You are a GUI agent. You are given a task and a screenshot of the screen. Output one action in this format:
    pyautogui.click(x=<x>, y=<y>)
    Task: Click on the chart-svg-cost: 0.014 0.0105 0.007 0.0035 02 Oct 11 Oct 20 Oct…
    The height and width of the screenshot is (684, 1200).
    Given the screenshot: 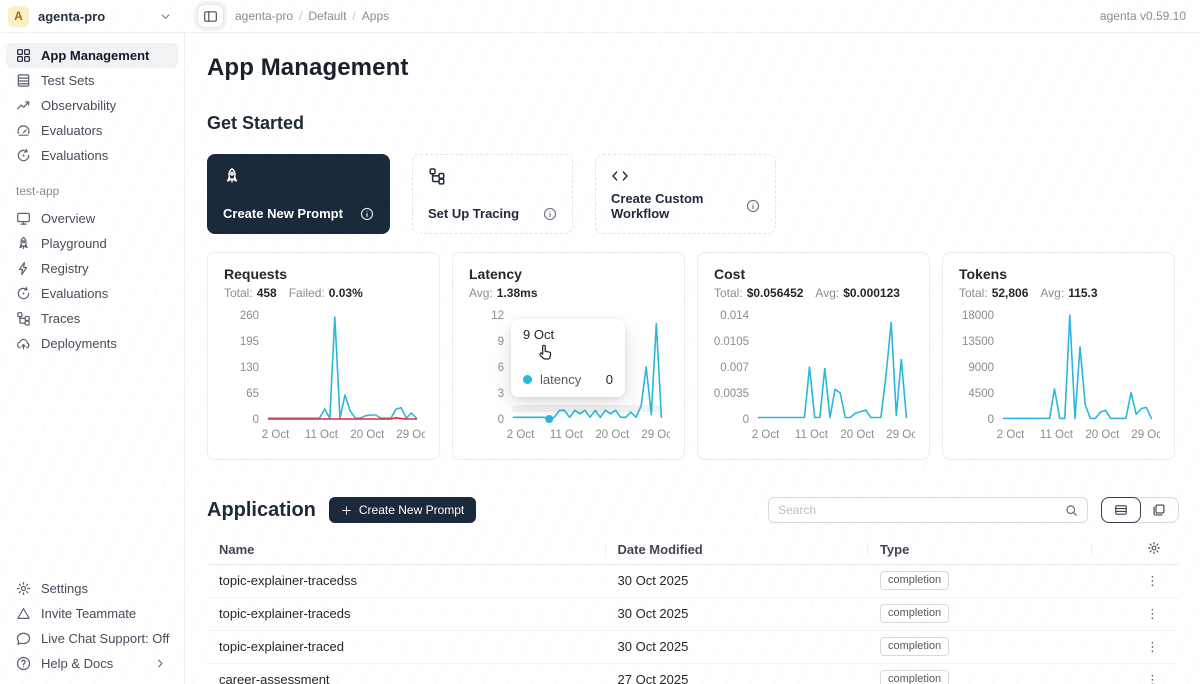 What is the action you would take?
    pyautogui.click(x=814, y=375)
    